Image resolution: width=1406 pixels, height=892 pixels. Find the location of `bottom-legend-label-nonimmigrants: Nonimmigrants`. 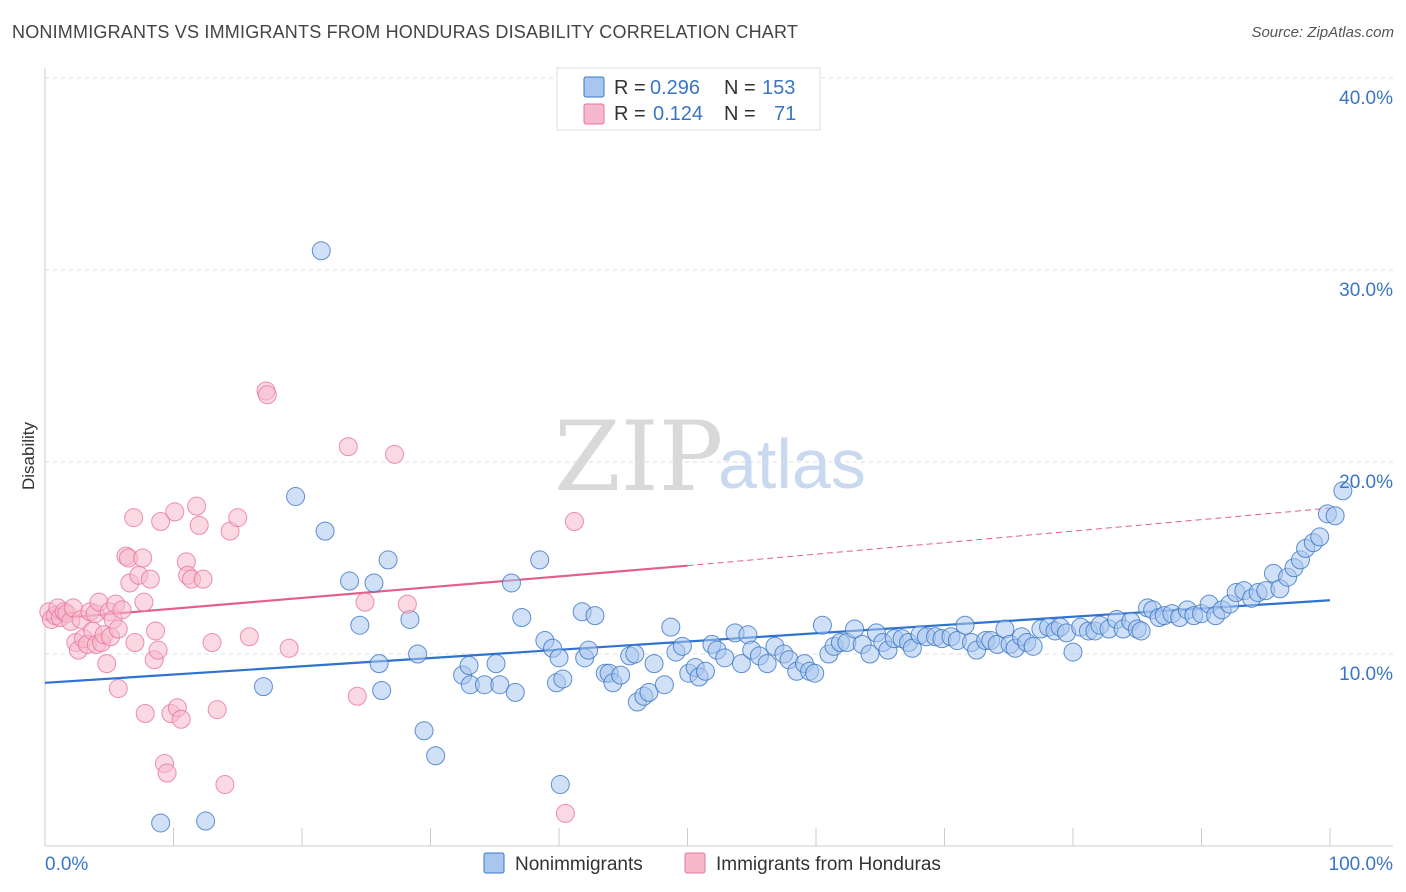

bottom-legend-label-nonimmigrants: Nonimmigrants is located at coordinates (579, 864).